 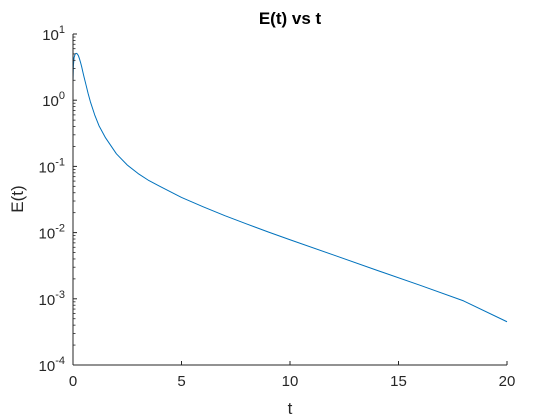 What do you see at coordinates (17, 198) in the screenshot?
I see `y-axis-label: E(t)` at bounding box center [17, 198].